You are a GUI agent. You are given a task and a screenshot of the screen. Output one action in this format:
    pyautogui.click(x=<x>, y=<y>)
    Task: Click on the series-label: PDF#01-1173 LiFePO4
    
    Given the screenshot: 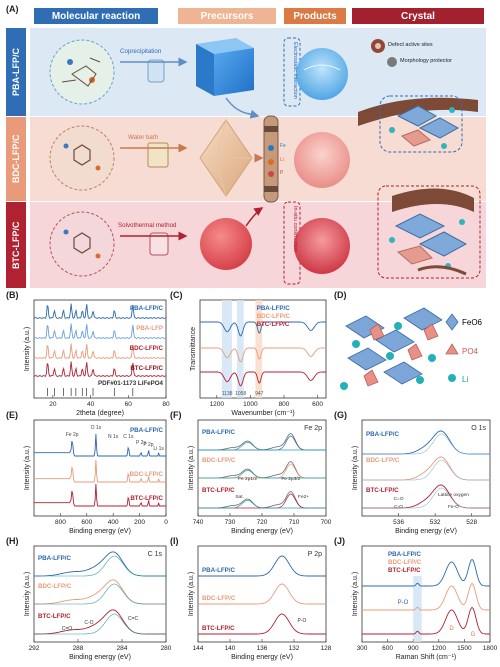 What is the action you would take?
    pyautogui.click(x=131, y=383)
    